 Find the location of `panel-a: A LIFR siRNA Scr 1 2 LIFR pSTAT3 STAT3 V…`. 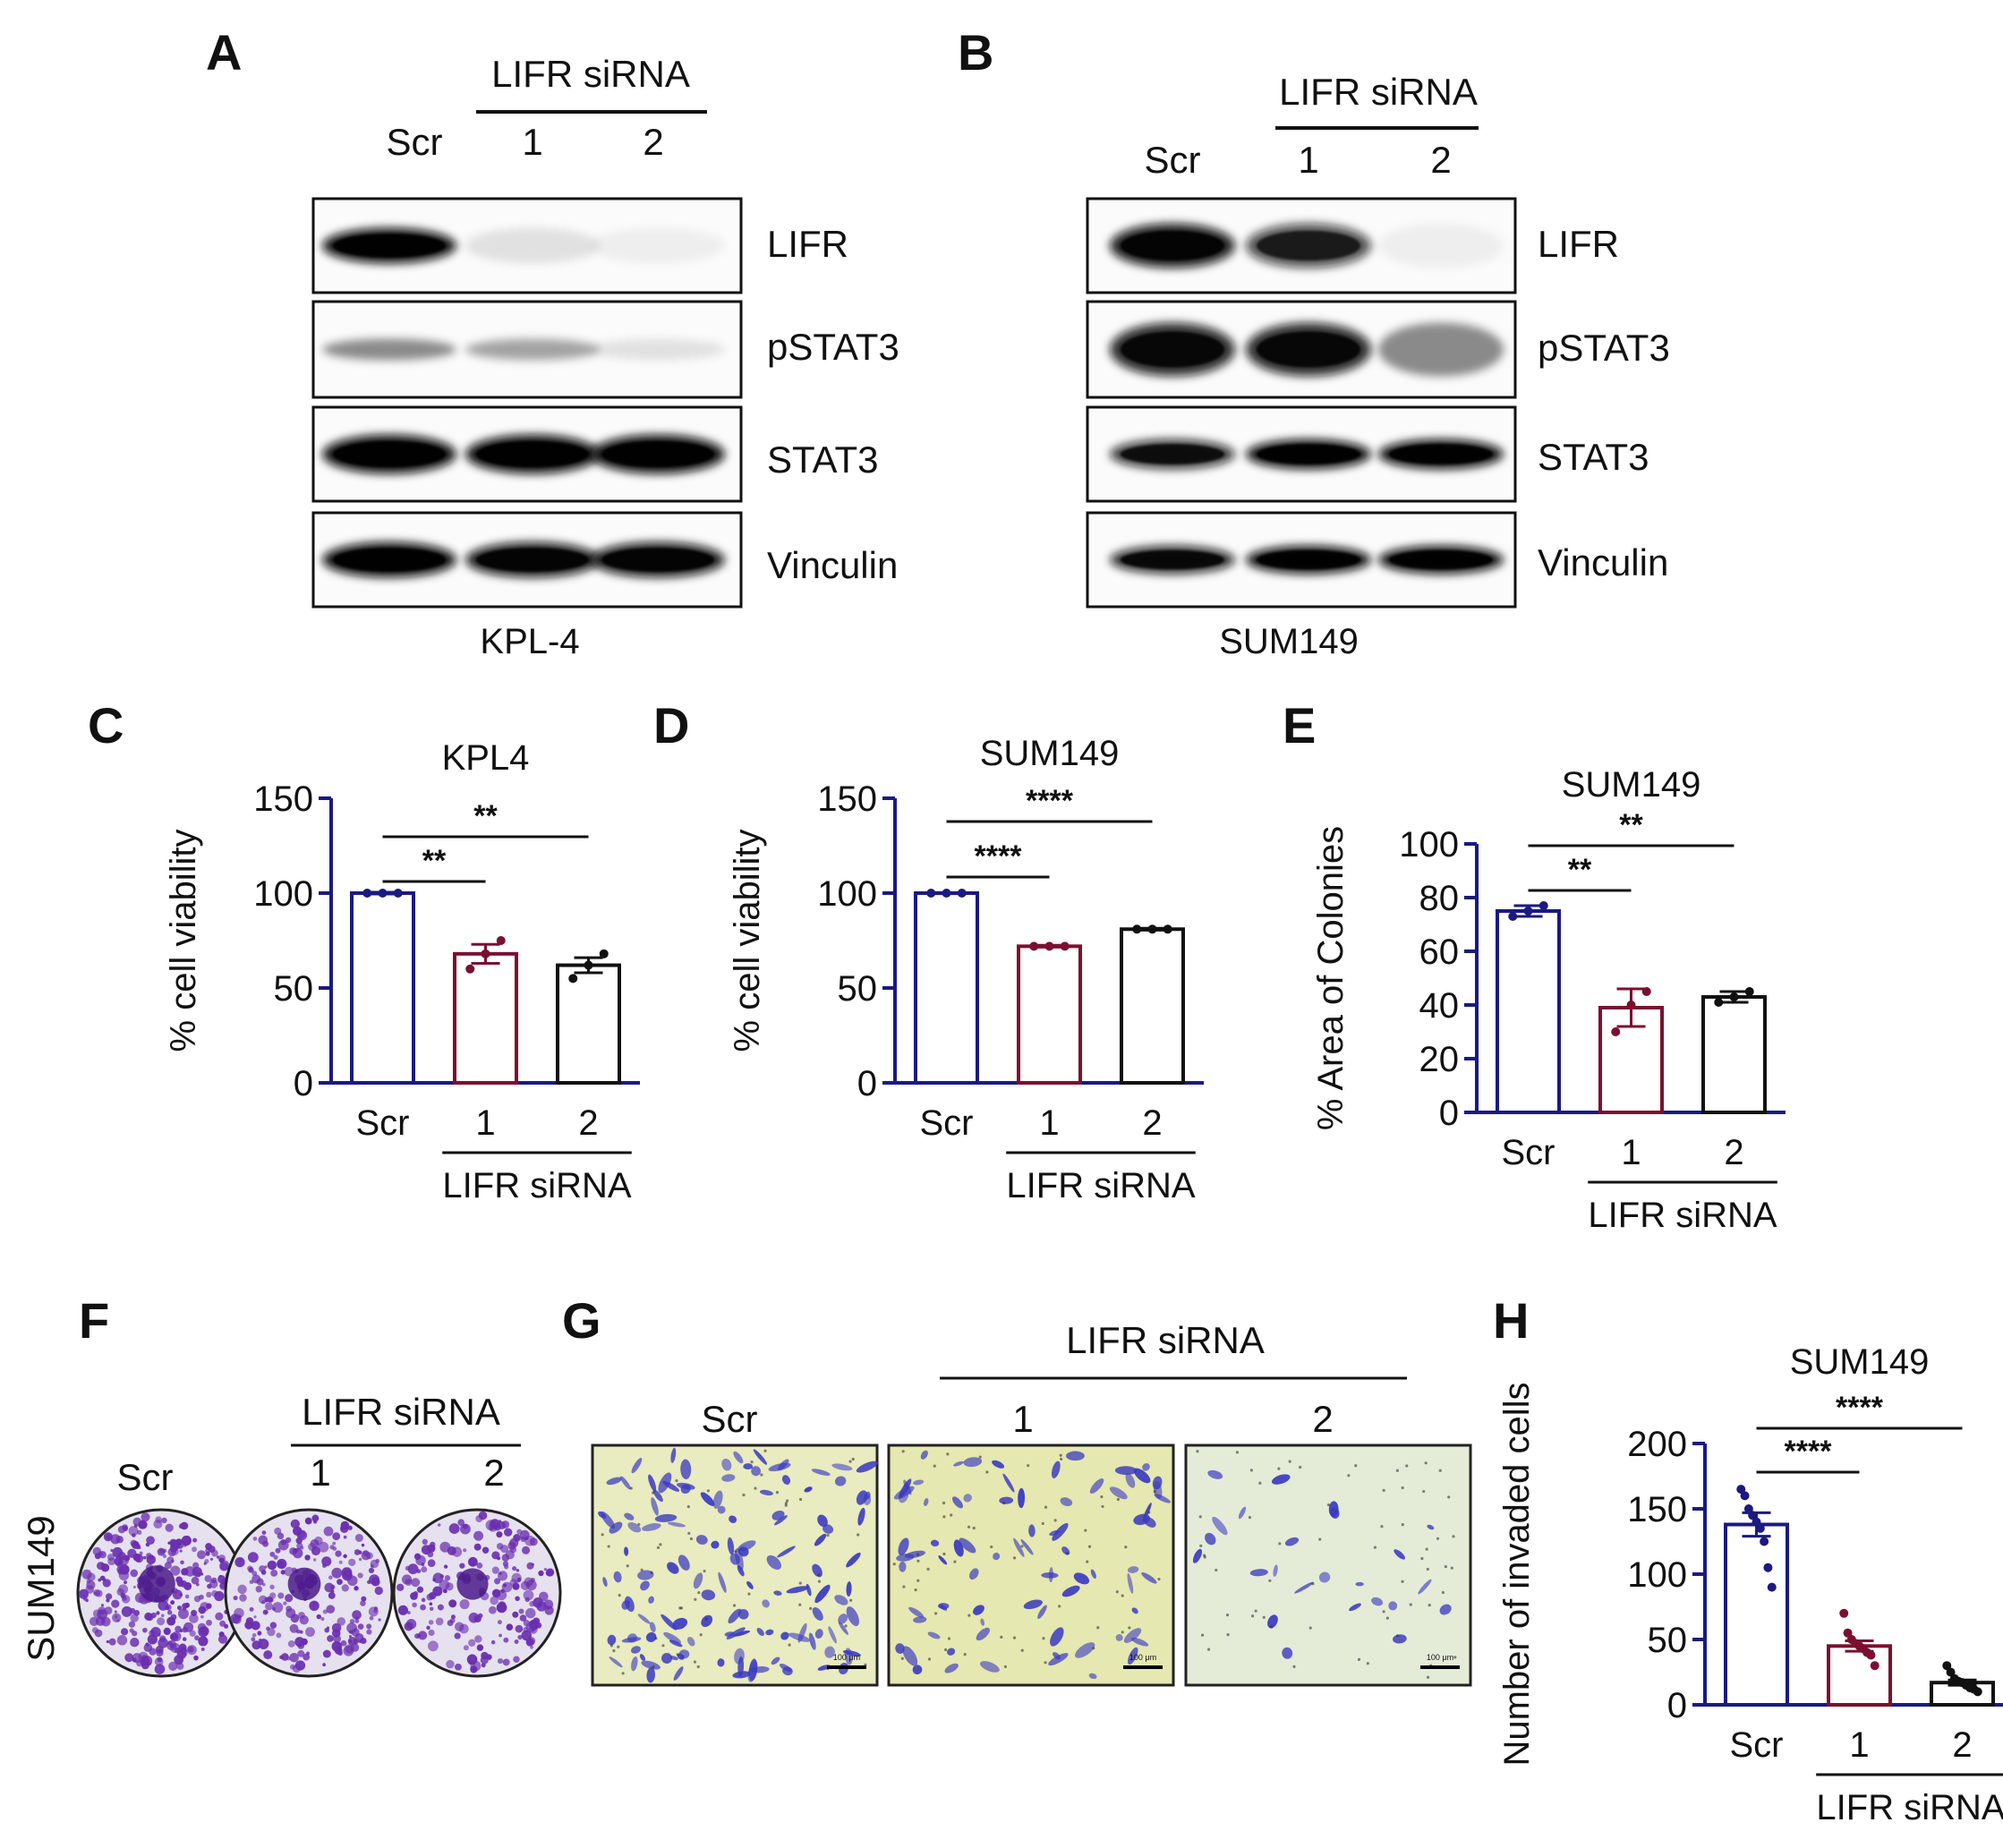

panel-a: A LIFR siRNA Scr 1 2 LIFR pSTAT3 STAT3 V… is located at coordinates (552, 342).